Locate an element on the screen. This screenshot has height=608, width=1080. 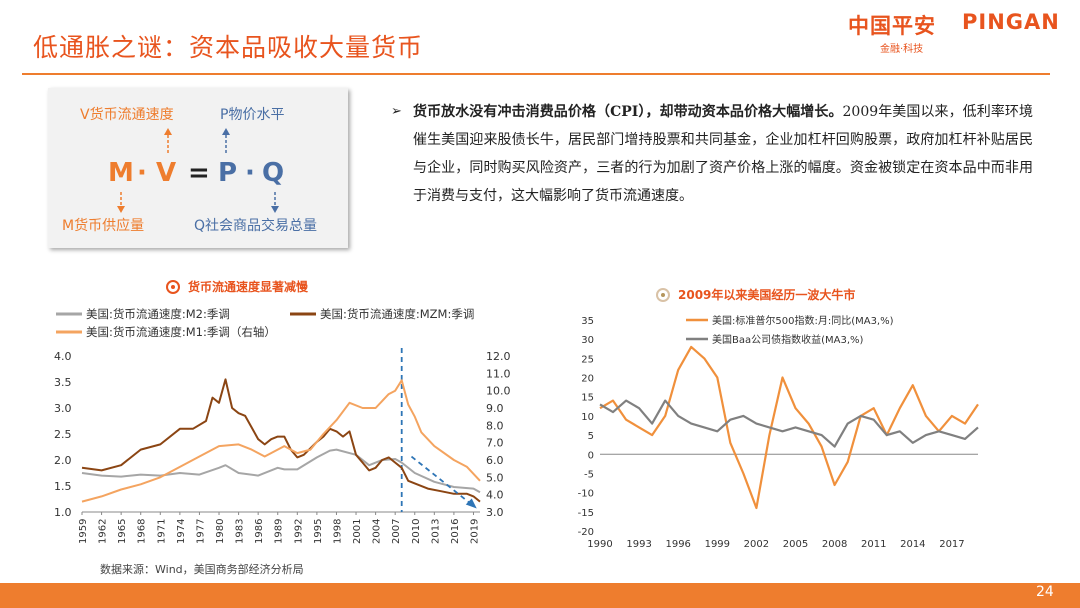
y-tick-label-right: 8.0 is located at coordinates (495, 425).